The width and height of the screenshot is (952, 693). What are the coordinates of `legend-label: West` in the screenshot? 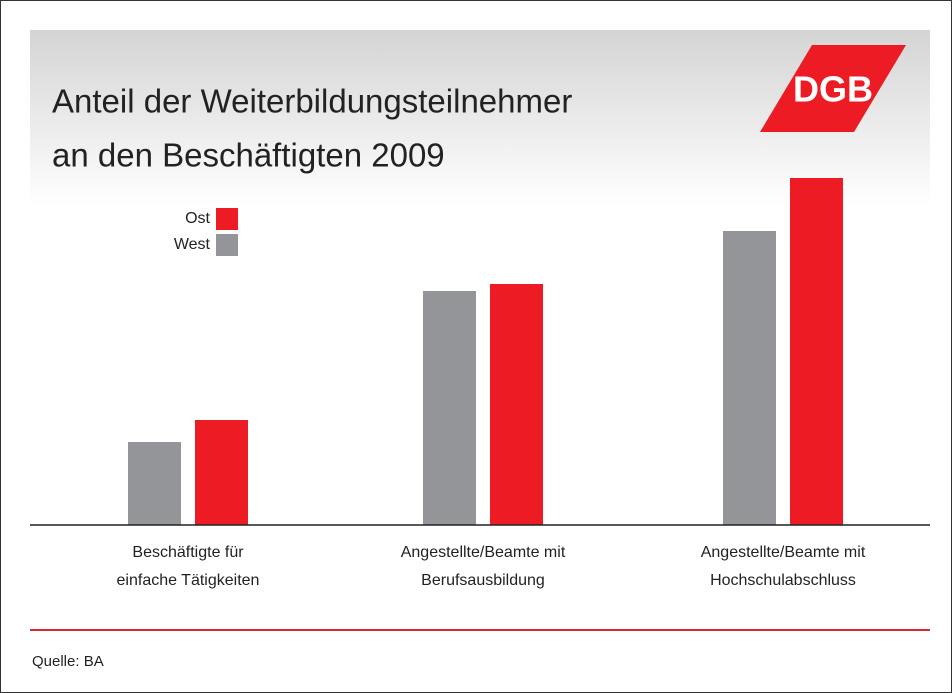 It's located at (192, 244).